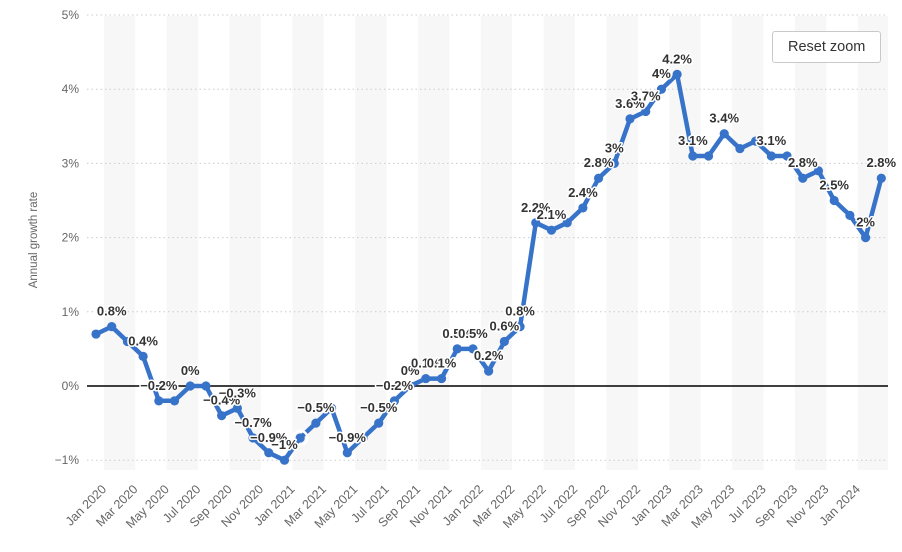 The height and width of the screenshot is (552, 902). What do you see at coordinates (677, 58) in the screenshot?
I see `data-label: 4.2%` at bounding box center [677, 58].